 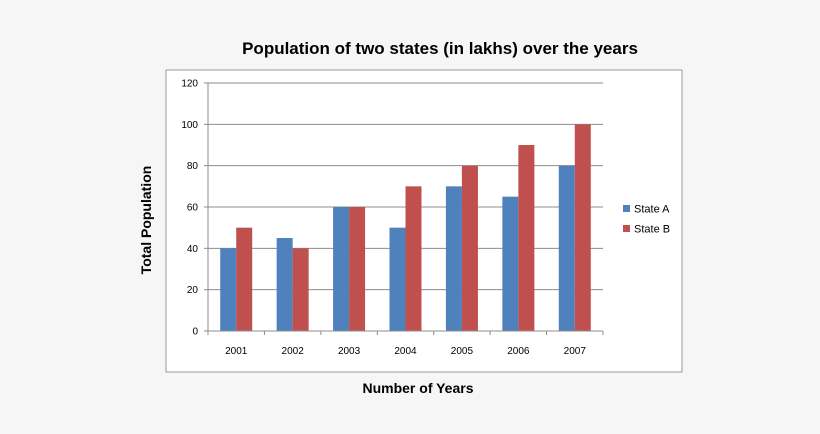 I want to click on x-tick-label: 2006, so click(x=518, y=351).